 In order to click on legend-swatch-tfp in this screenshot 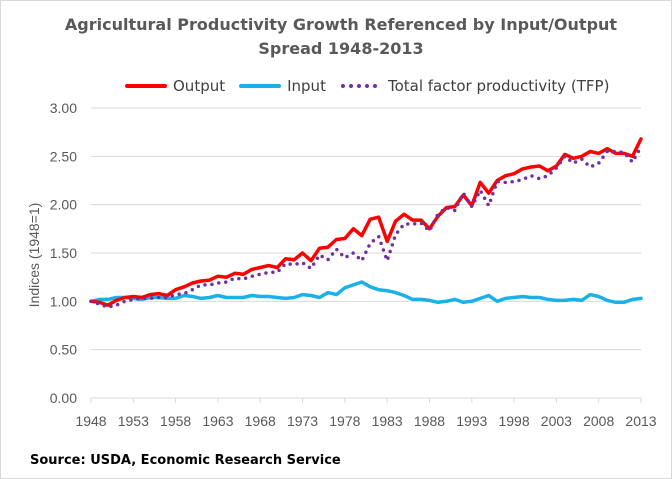, I will do `click(361, 86)`.